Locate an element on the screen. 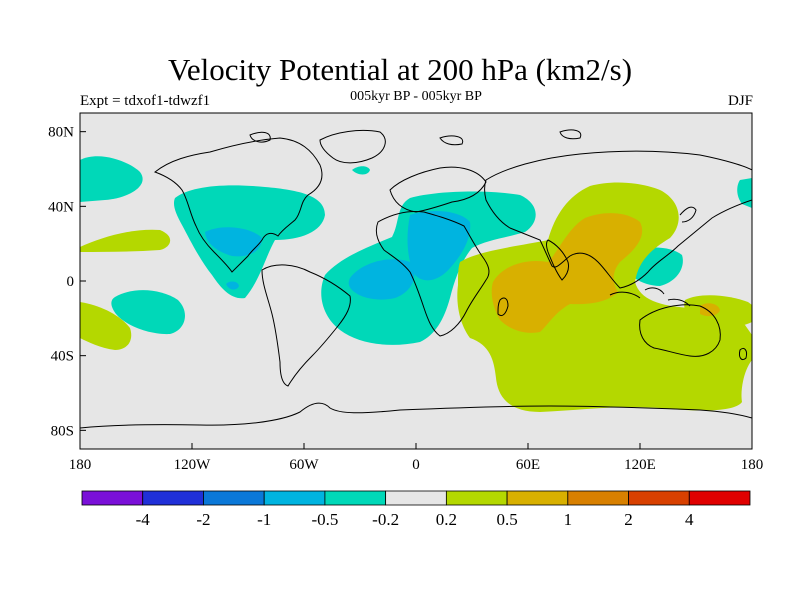 The image size is (800, 600). y-tick-label: 40N is located at coordinates (61, 207).